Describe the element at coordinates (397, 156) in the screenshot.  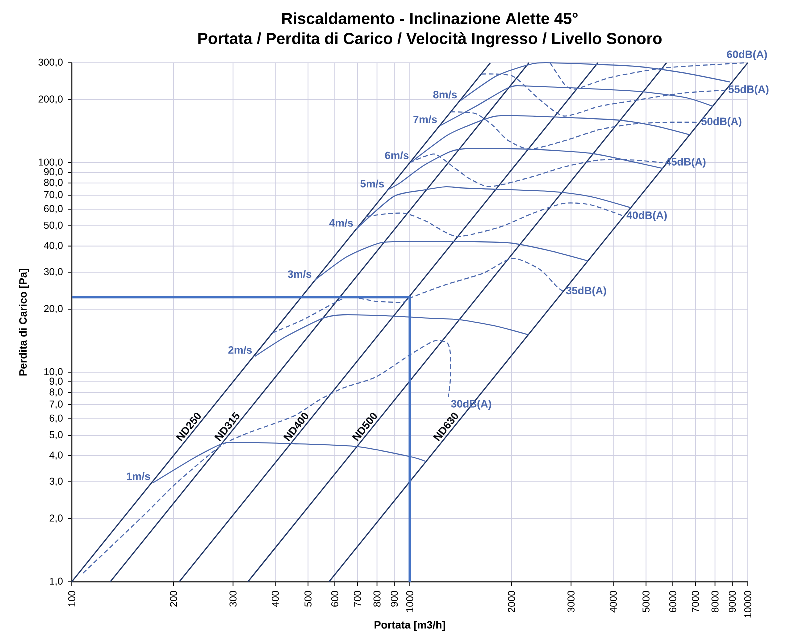
I see `series-label: 6m/s` at that location.